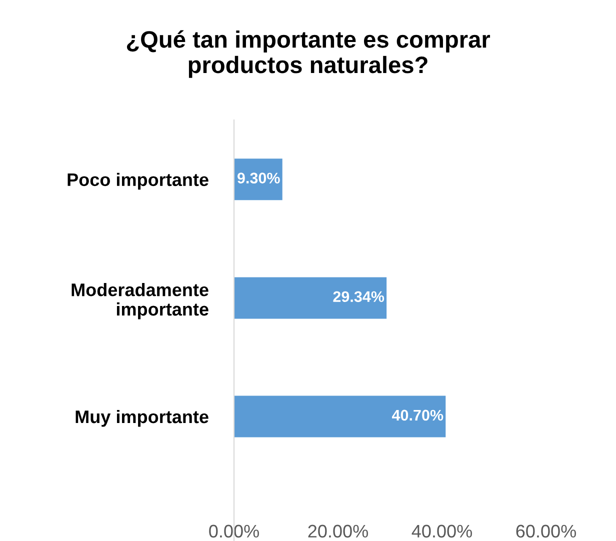  I want to click on data-label: 9.30%, so click(258, 178).